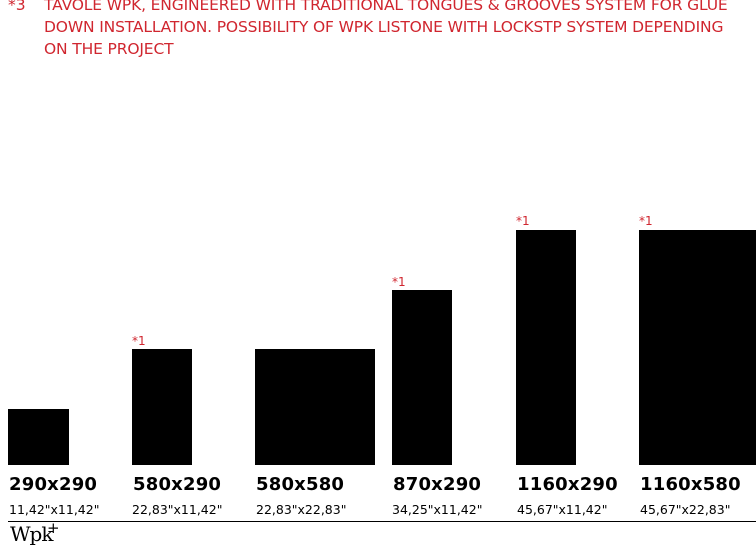 This screenshot has width=756, height=552. What do you see at coordinates (562, 509) in the screenshot?
I see `inch-label: 45,67"x11,42"` at bounding box center [562, 509].